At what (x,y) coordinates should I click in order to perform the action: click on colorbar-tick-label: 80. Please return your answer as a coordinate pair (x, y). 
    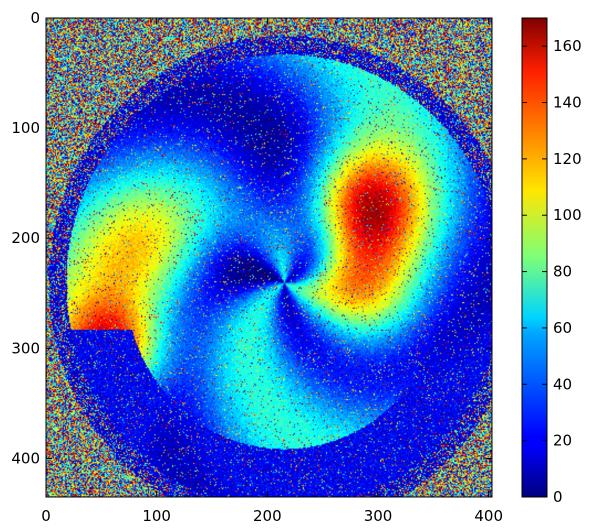
    Looking at the image, I should click on (562, 272).